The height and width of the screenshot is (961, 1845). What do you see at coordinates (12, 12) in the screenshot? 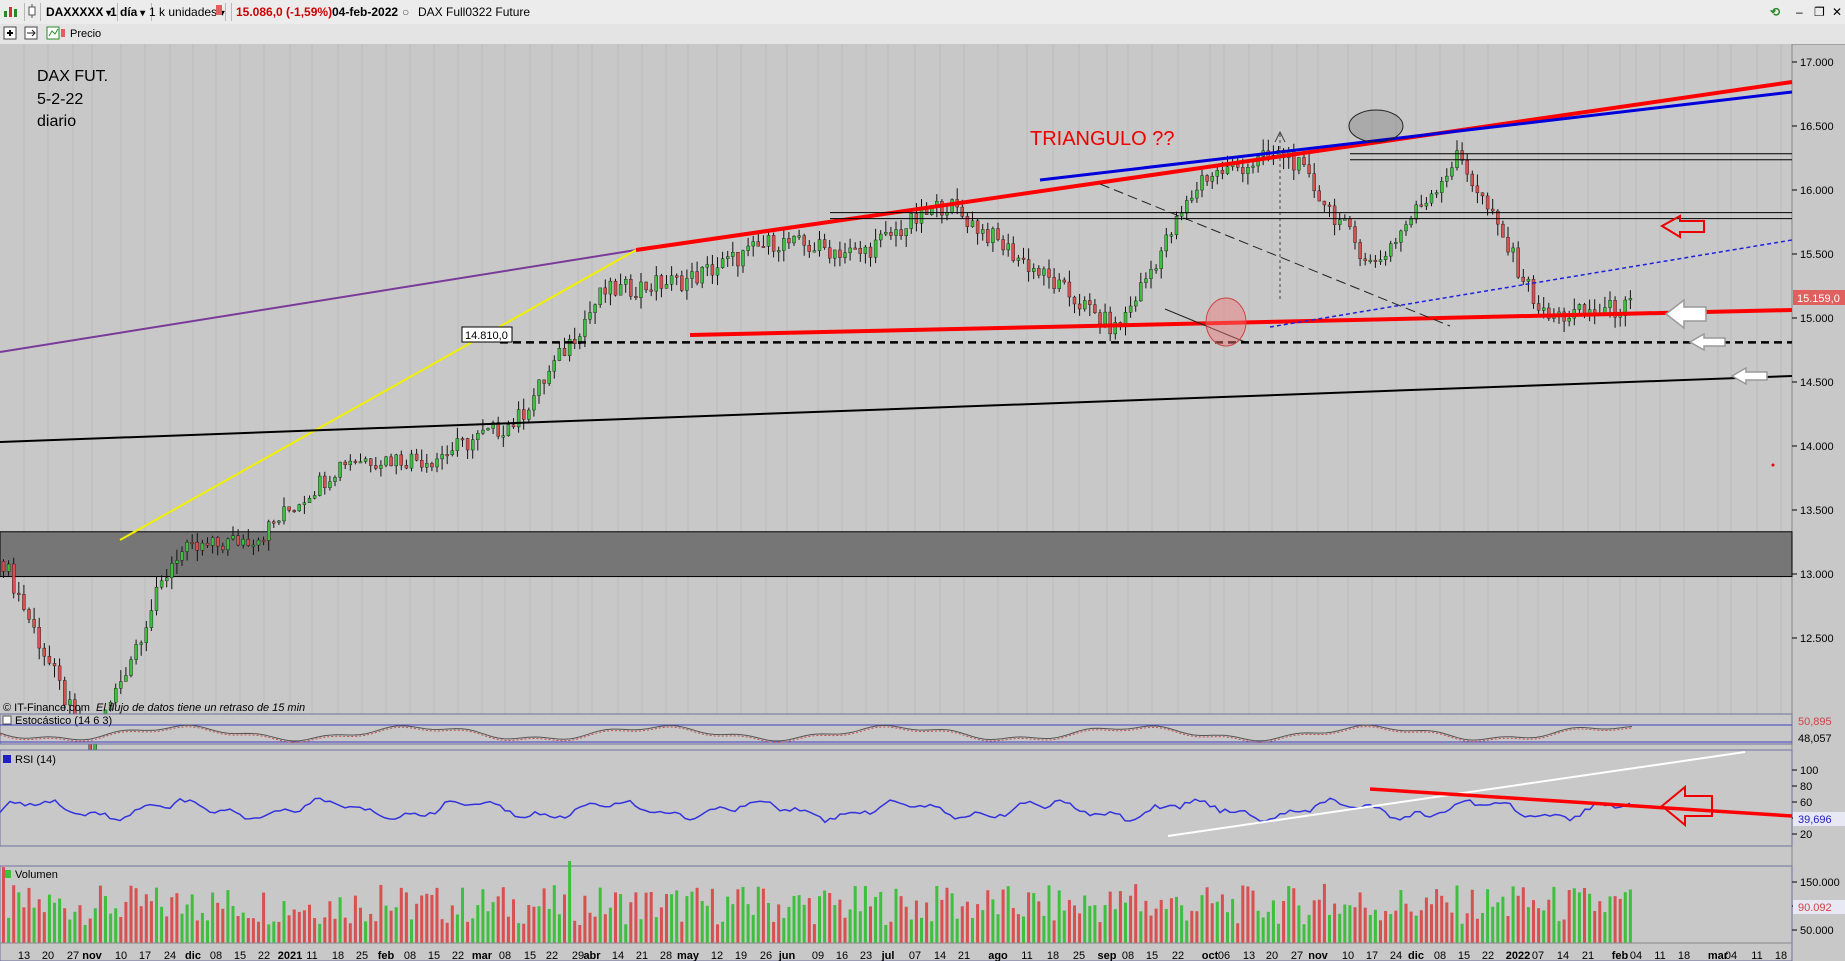
I see `bar-chart-icon` at bounding box center [12, 12].